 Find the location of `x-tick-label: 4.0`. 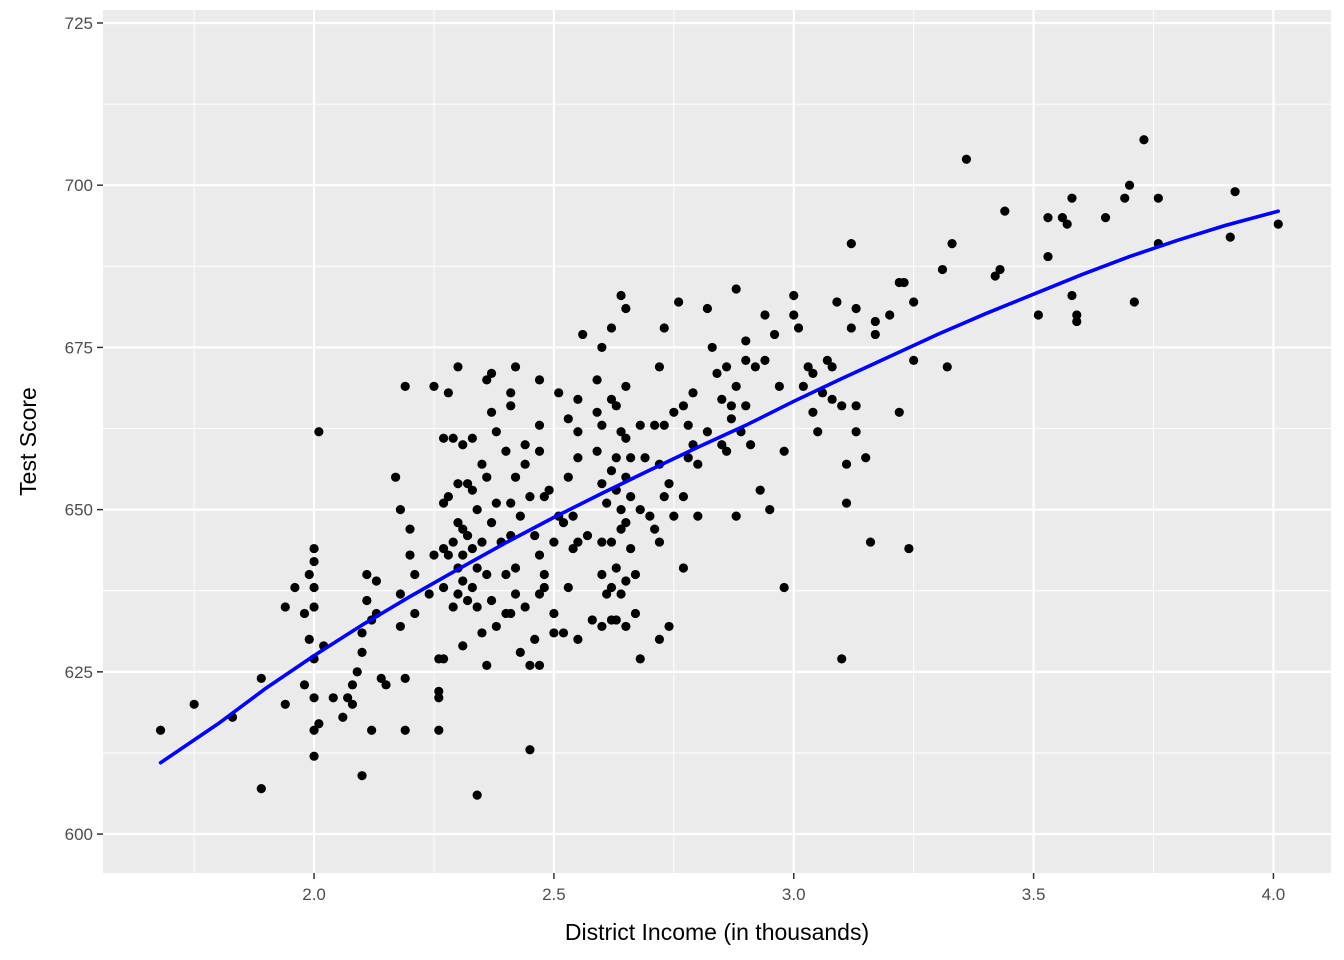

x-tick-label: 4.0 is located at coordinates (1274, 894).